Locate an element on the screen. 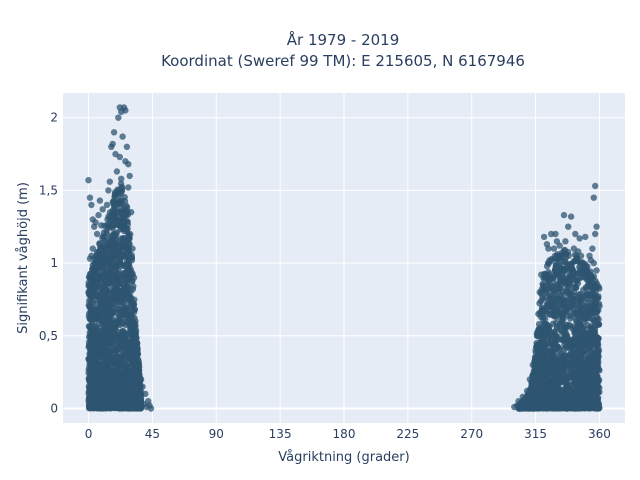 The height and width of the screenshot is (480, 640). x-tick-label: 135 is located at coordinates (280, 434).